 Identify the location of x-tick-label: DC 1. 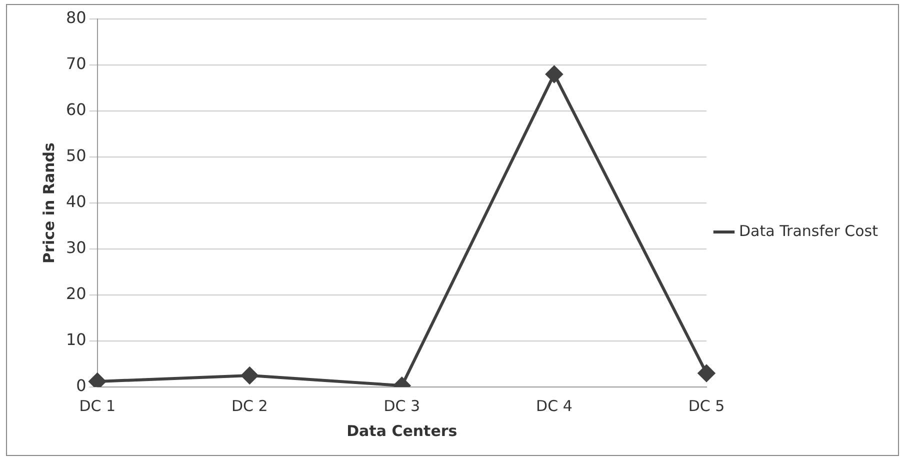
(97, 405).